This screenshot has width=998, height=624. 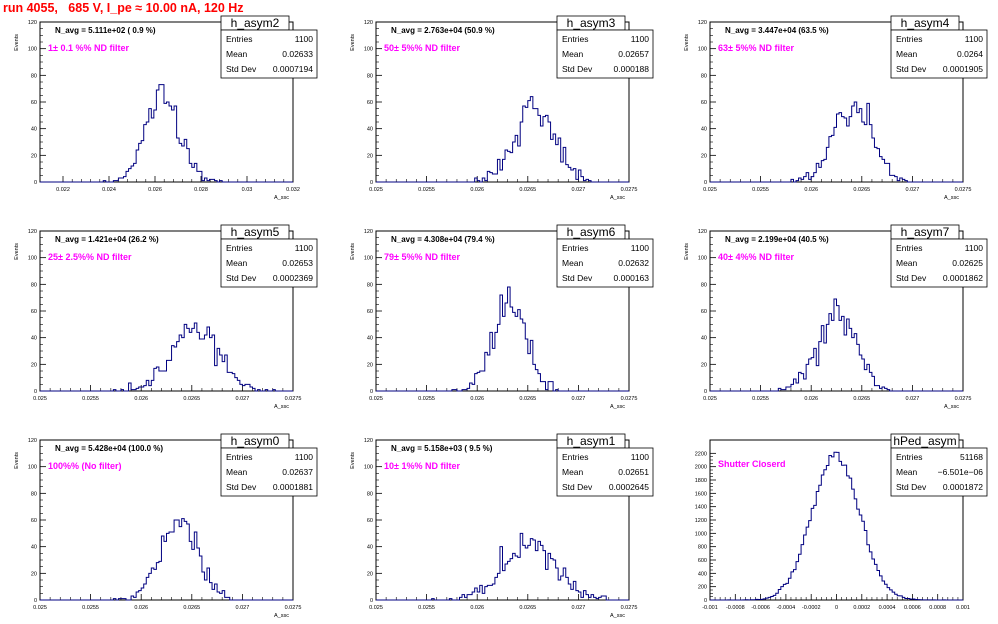 What do you see at coordinates (963, 69) in the screenshot?
I see `stats-value: 0.0001905` at bounding box center [963, 69].